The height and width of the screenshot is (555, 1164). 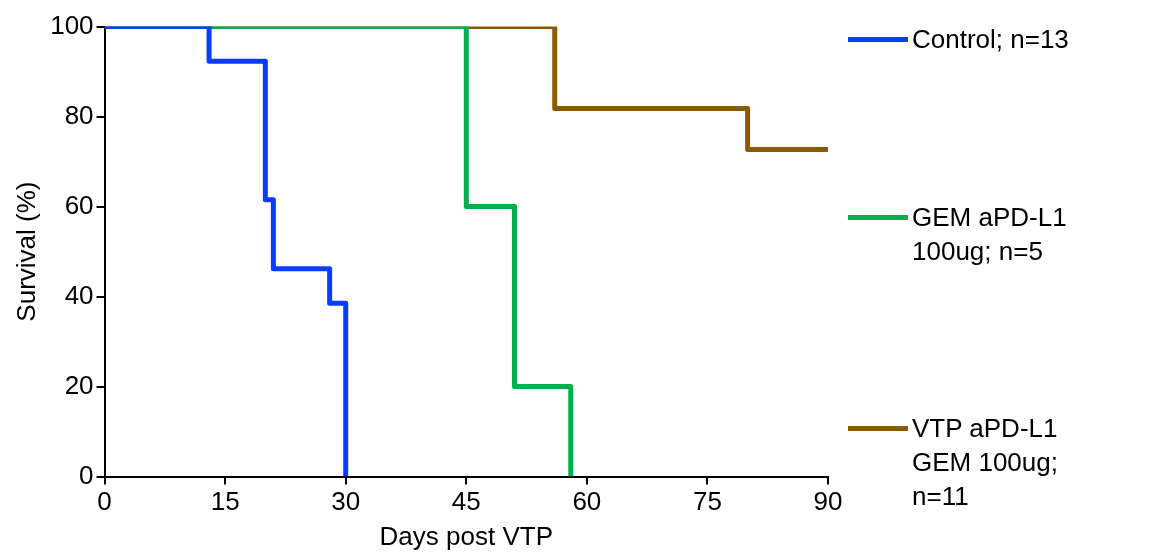 I want to click on x-tick-label: 45, so click(x=466, y=501).